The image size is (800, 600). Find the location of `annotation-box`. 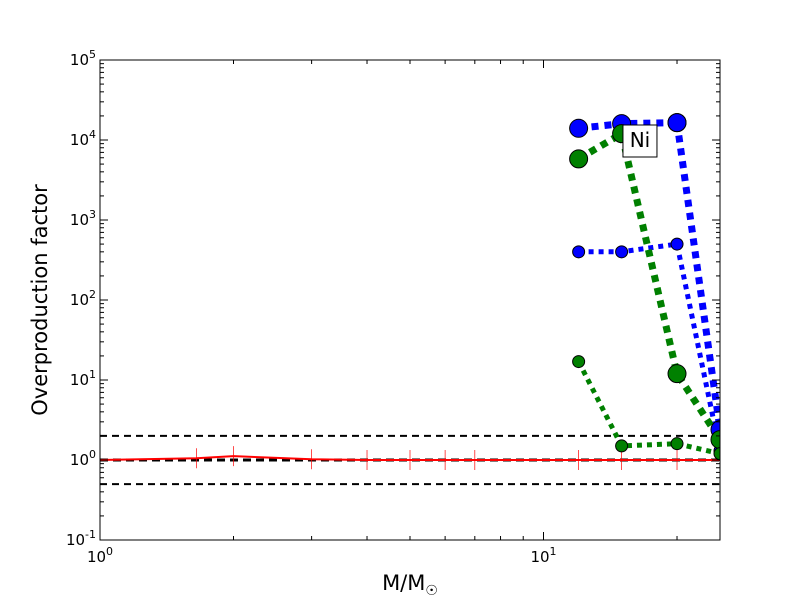

annotation-box is located at coordinates (640, 141).